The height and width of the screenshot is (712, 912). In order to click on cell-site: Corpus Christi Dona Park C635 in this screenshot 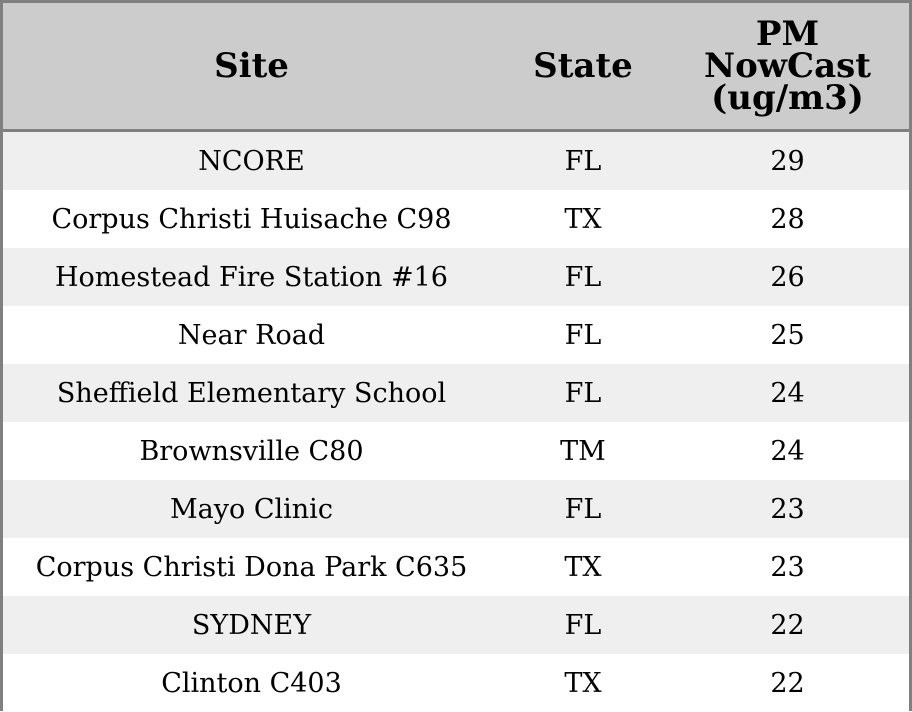, I will do `click(251, 567)`.